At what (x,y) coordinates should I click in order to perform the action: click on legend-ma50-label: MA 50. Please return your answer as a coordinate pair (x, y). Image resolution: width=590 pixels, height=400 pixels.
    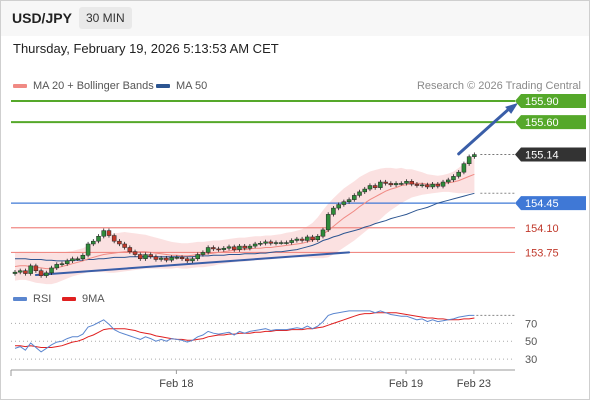
    Looking at the image, I should click on (192, 86).